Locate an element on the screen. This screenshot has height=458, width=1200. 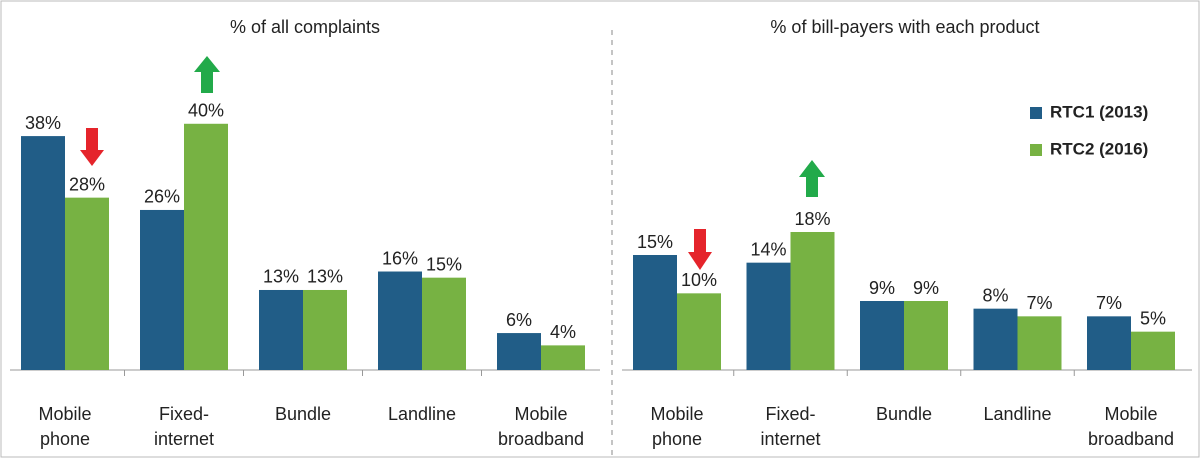
data-label: 6% is located at coordinates (519, 320).